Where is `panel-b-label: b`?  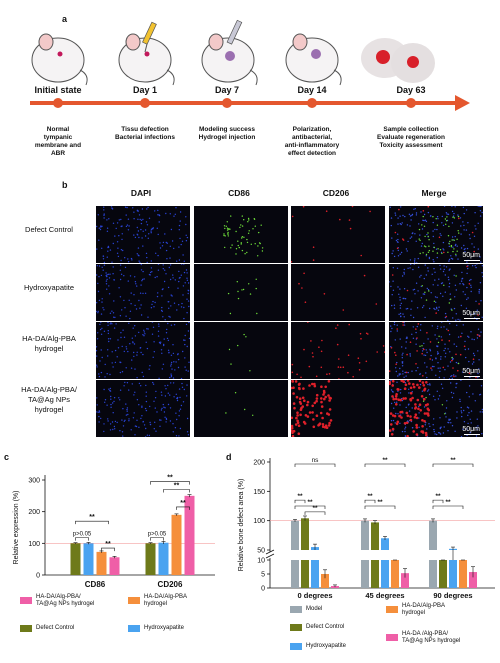
panel-b-label: b is located at coordinates (65, 185).